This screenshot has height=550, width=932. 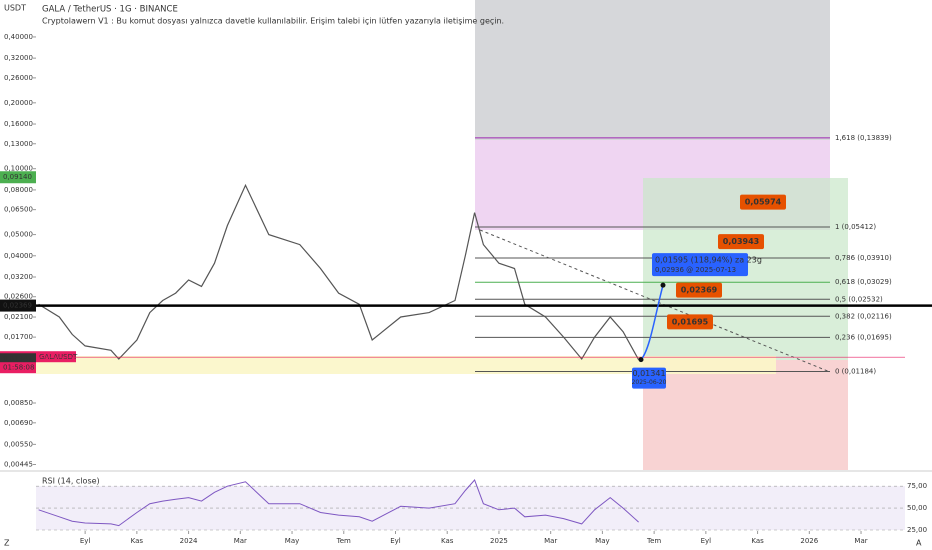 What do you see at coordinates (18, 144) in the screenshot?
I see `y-tick-label: 0,13000` at bounding box center [18, 144].